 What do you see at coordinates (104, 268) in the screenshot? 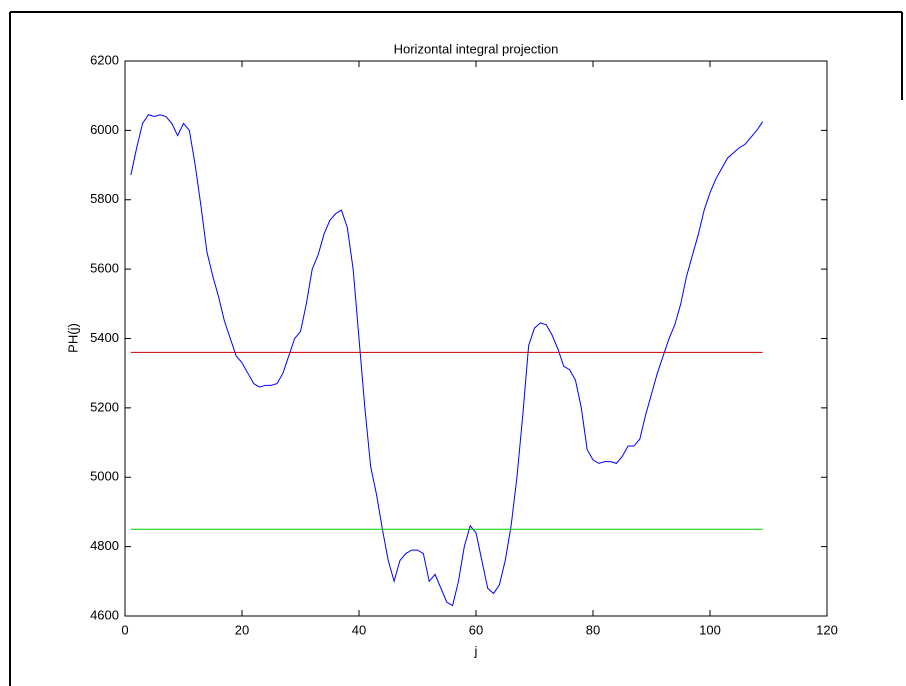
I see `y-tick-label: 5600` at bounding box center [104, 268].